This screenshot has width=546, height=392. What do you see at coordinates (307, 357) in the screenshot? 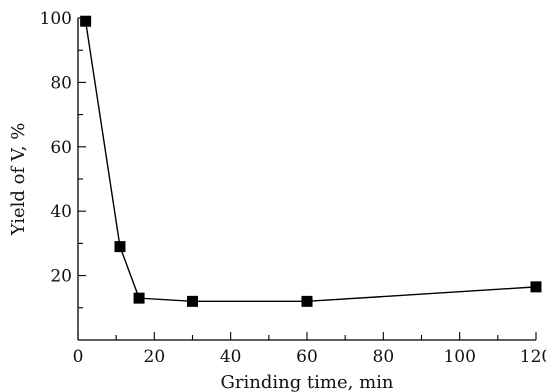
I see `x-tick-label: 60` at bounding box center [307, 357].